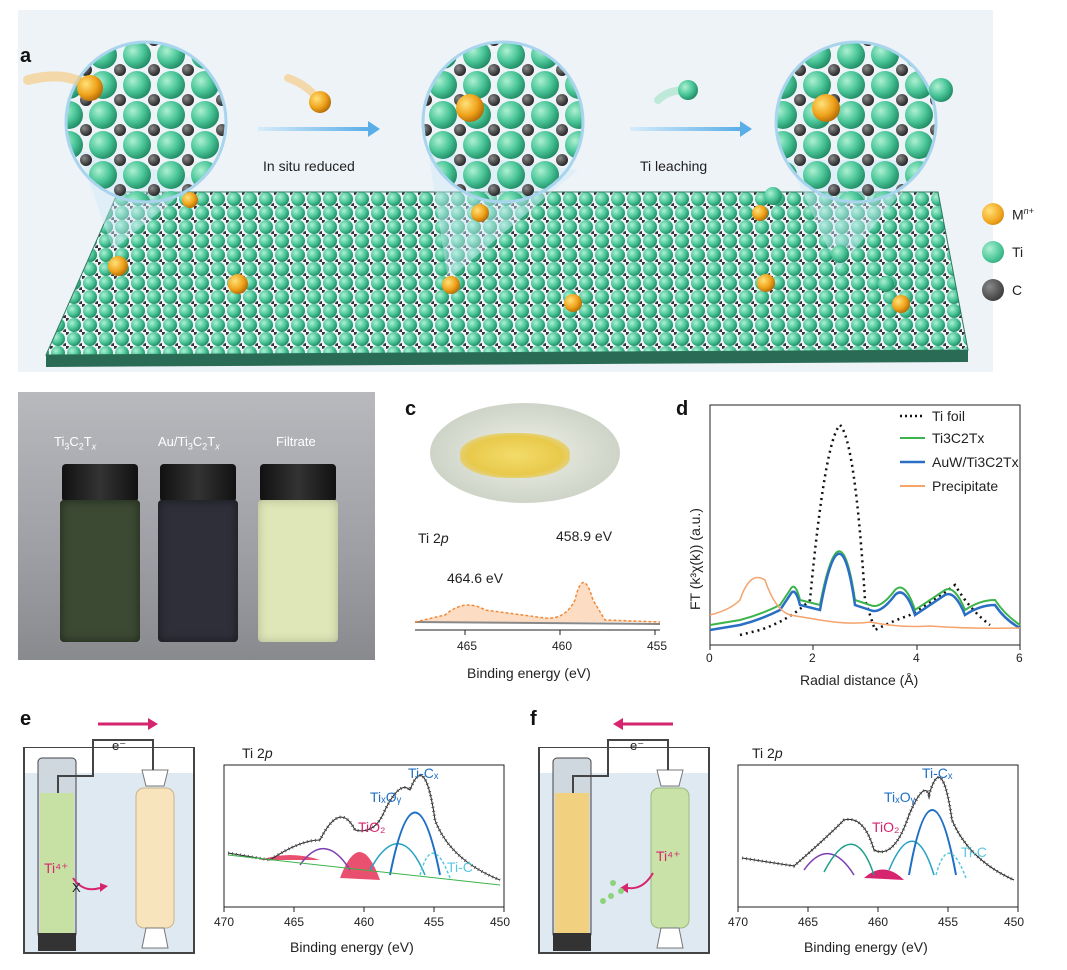  I want to click on d-series-ti3c2tx, so click(865, 588).